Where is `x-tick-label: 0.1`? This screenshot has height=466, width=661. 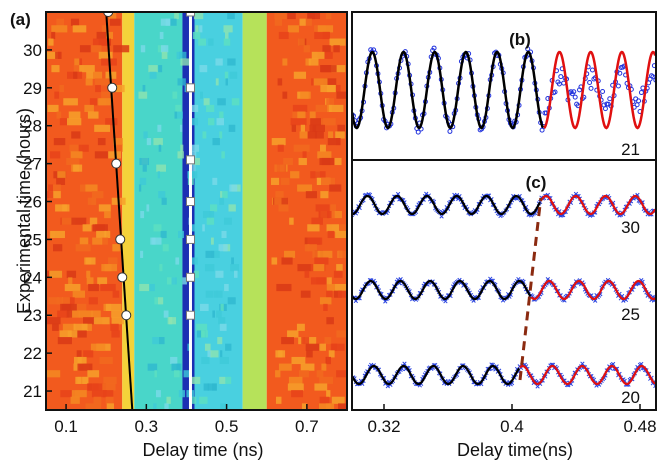 x-tick-label: 0.1 is located at coordinates (66, 426).